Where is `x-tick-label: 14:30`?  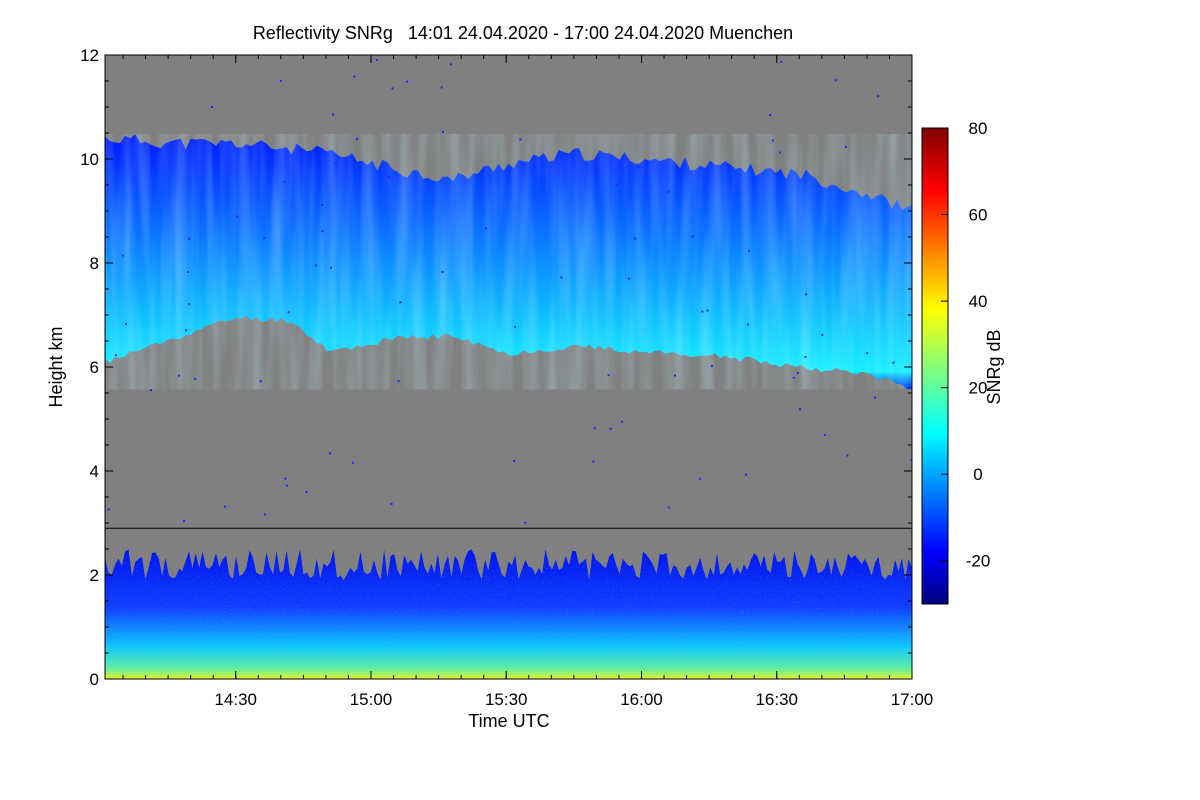
x-tick-label: 14:30 is located at coordinates (235, 699).